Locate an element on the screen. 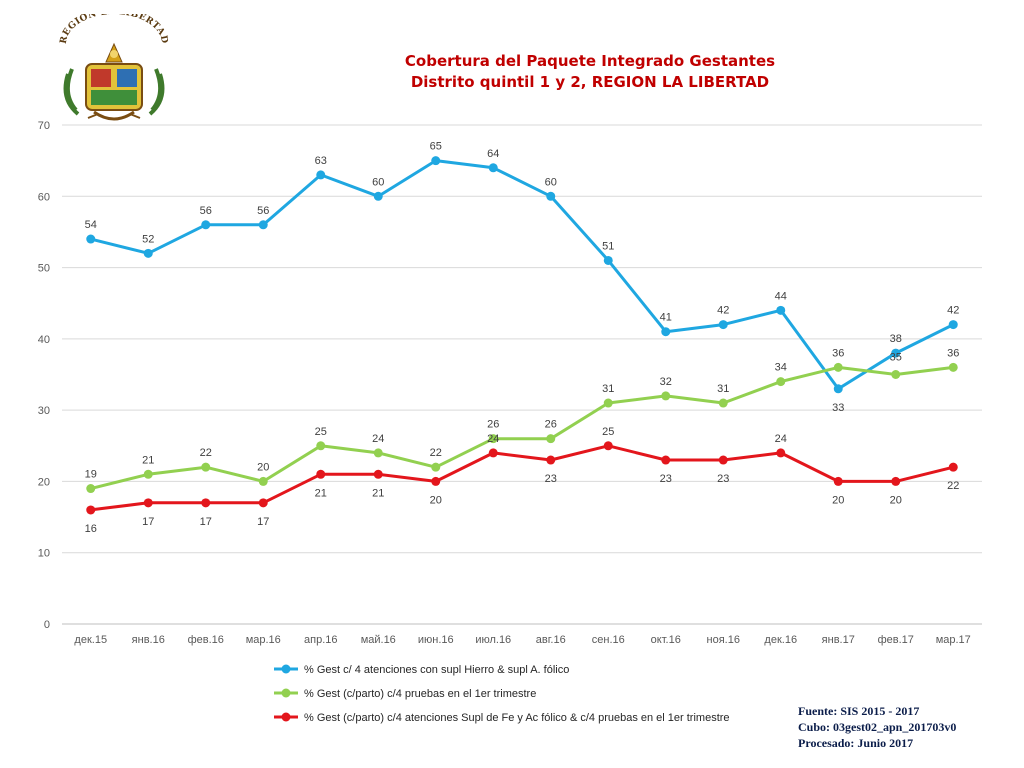 This screenshot has height=768, width=1024. data-label: 33 is located at coordinates (838, 408).